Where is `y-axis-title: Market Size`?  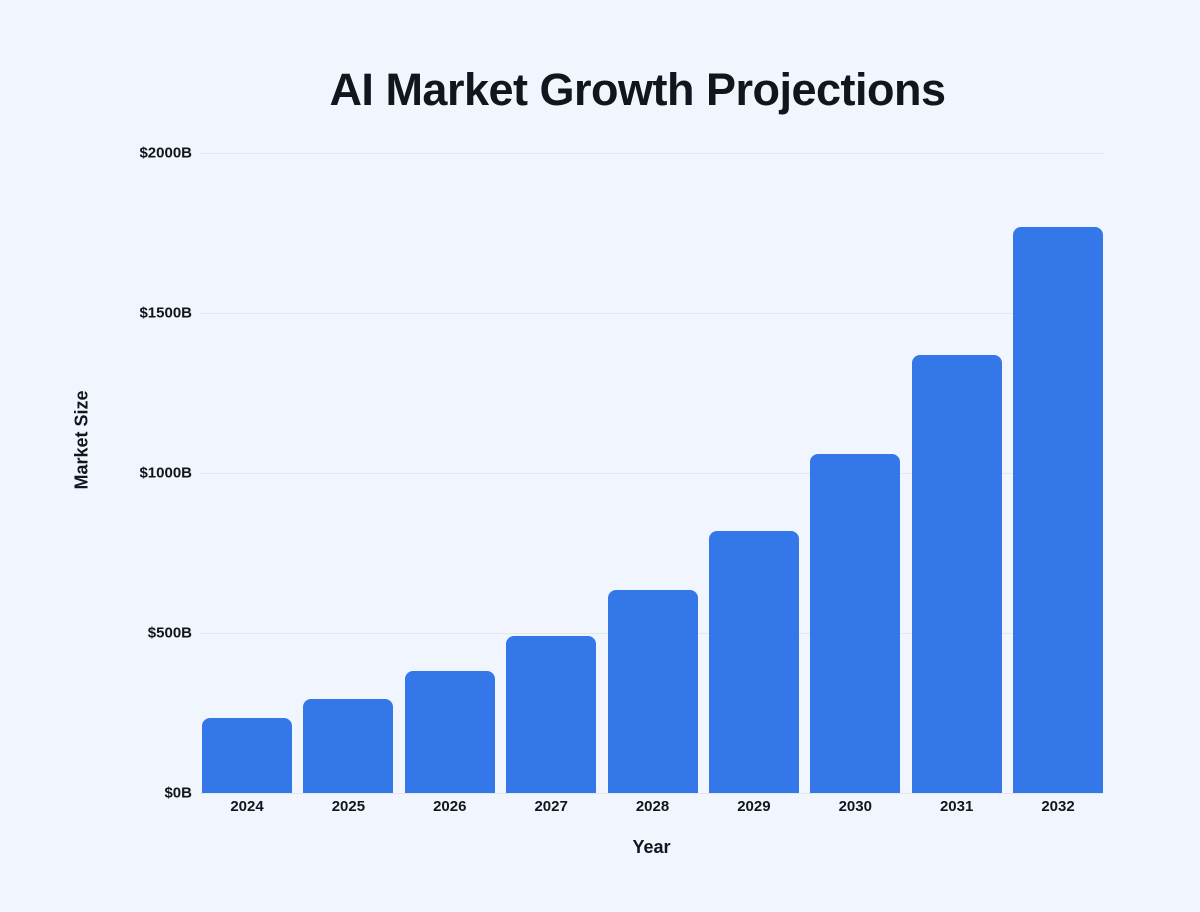 y-axis-title: Market Size is located at coordinates (81, 440).